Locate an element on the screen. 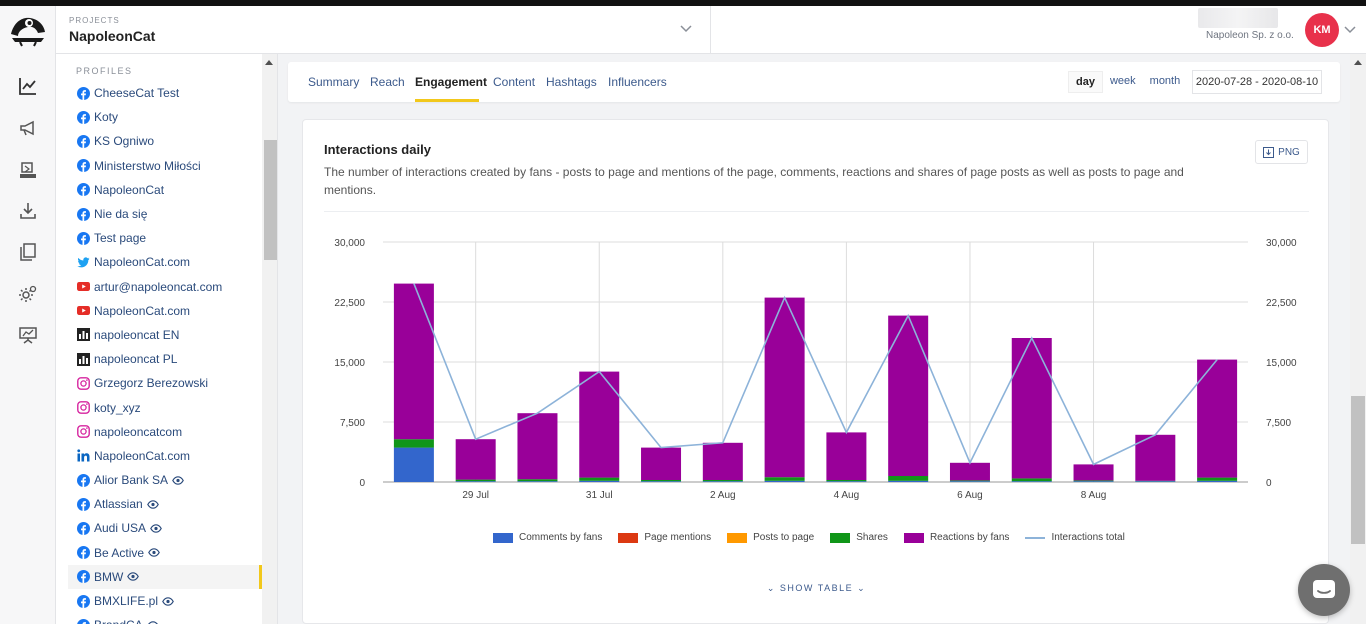 The image size is (1366, 624). chat-widget-button is located at coordinates (1324, 590).